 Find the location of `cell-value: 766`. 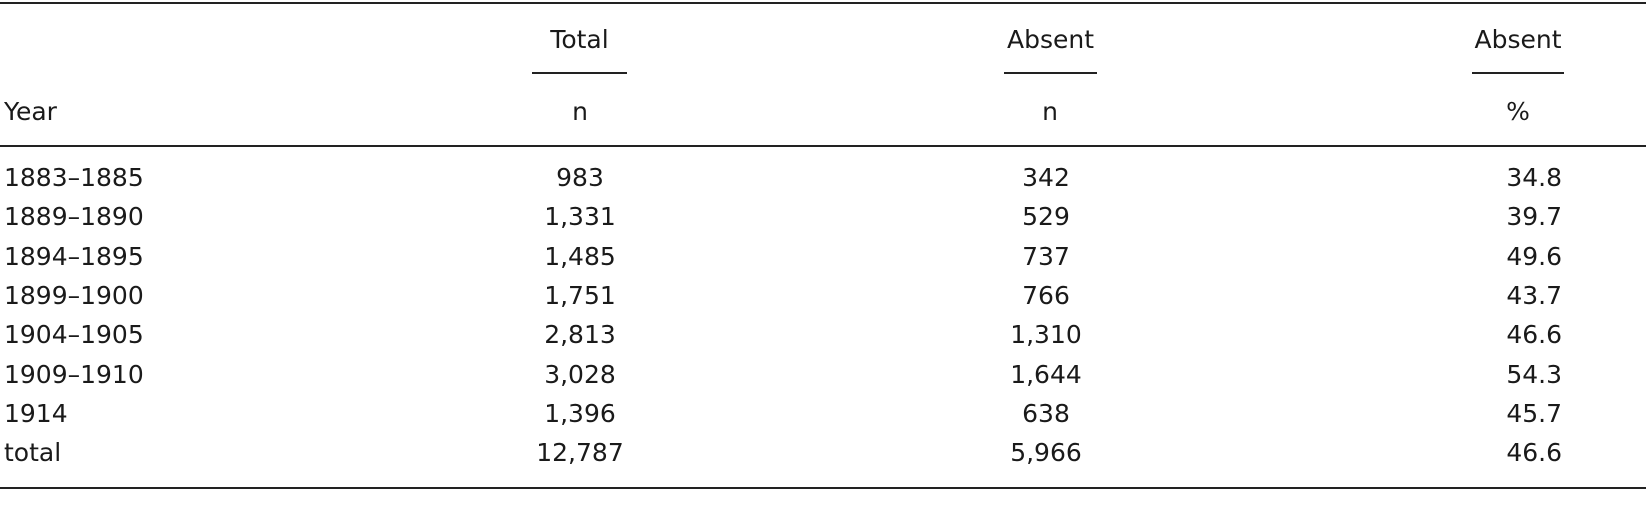

cell-value: 766 is located at coordinates (1046, 295).